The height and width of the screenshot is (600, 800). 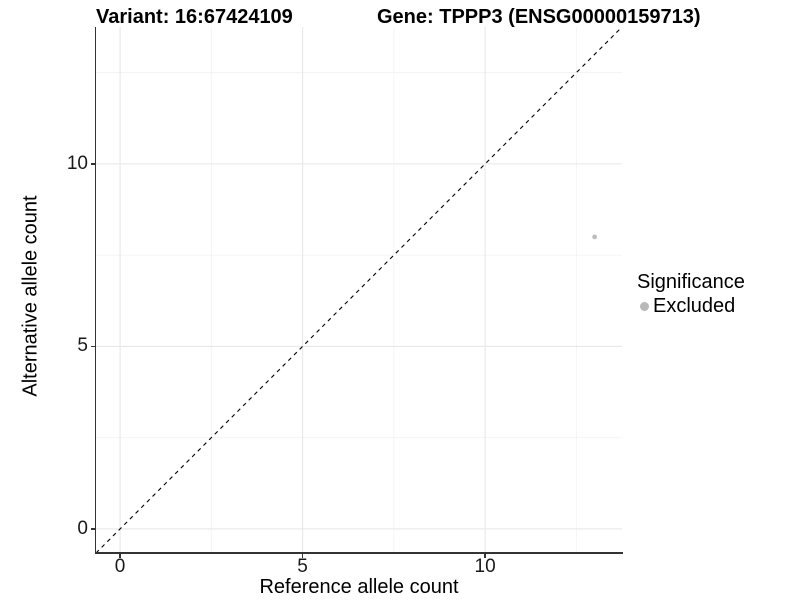 I want to click on legend-entry-excluded: Excluded, so click(x=691, y=306).